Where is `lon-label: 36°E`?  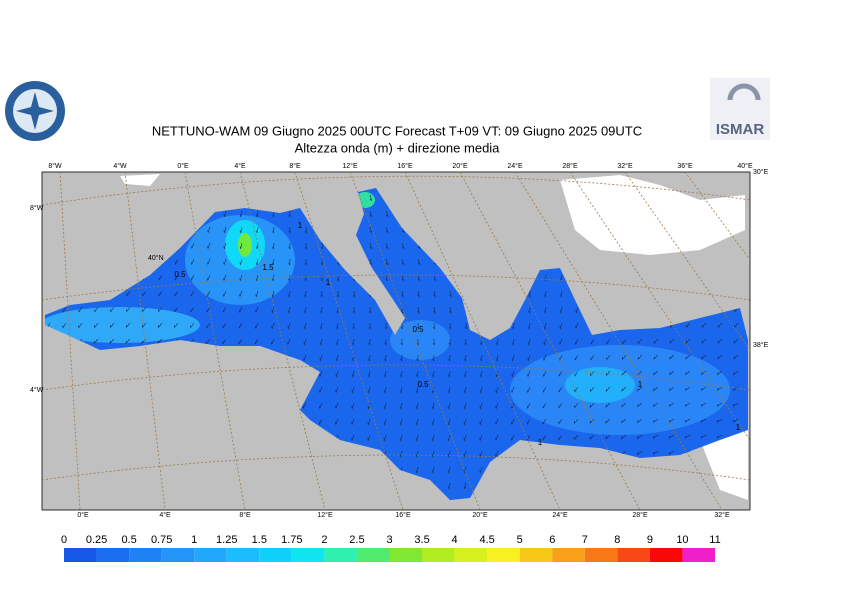 lon-label: 36°E is located at coordinates (685, 166).